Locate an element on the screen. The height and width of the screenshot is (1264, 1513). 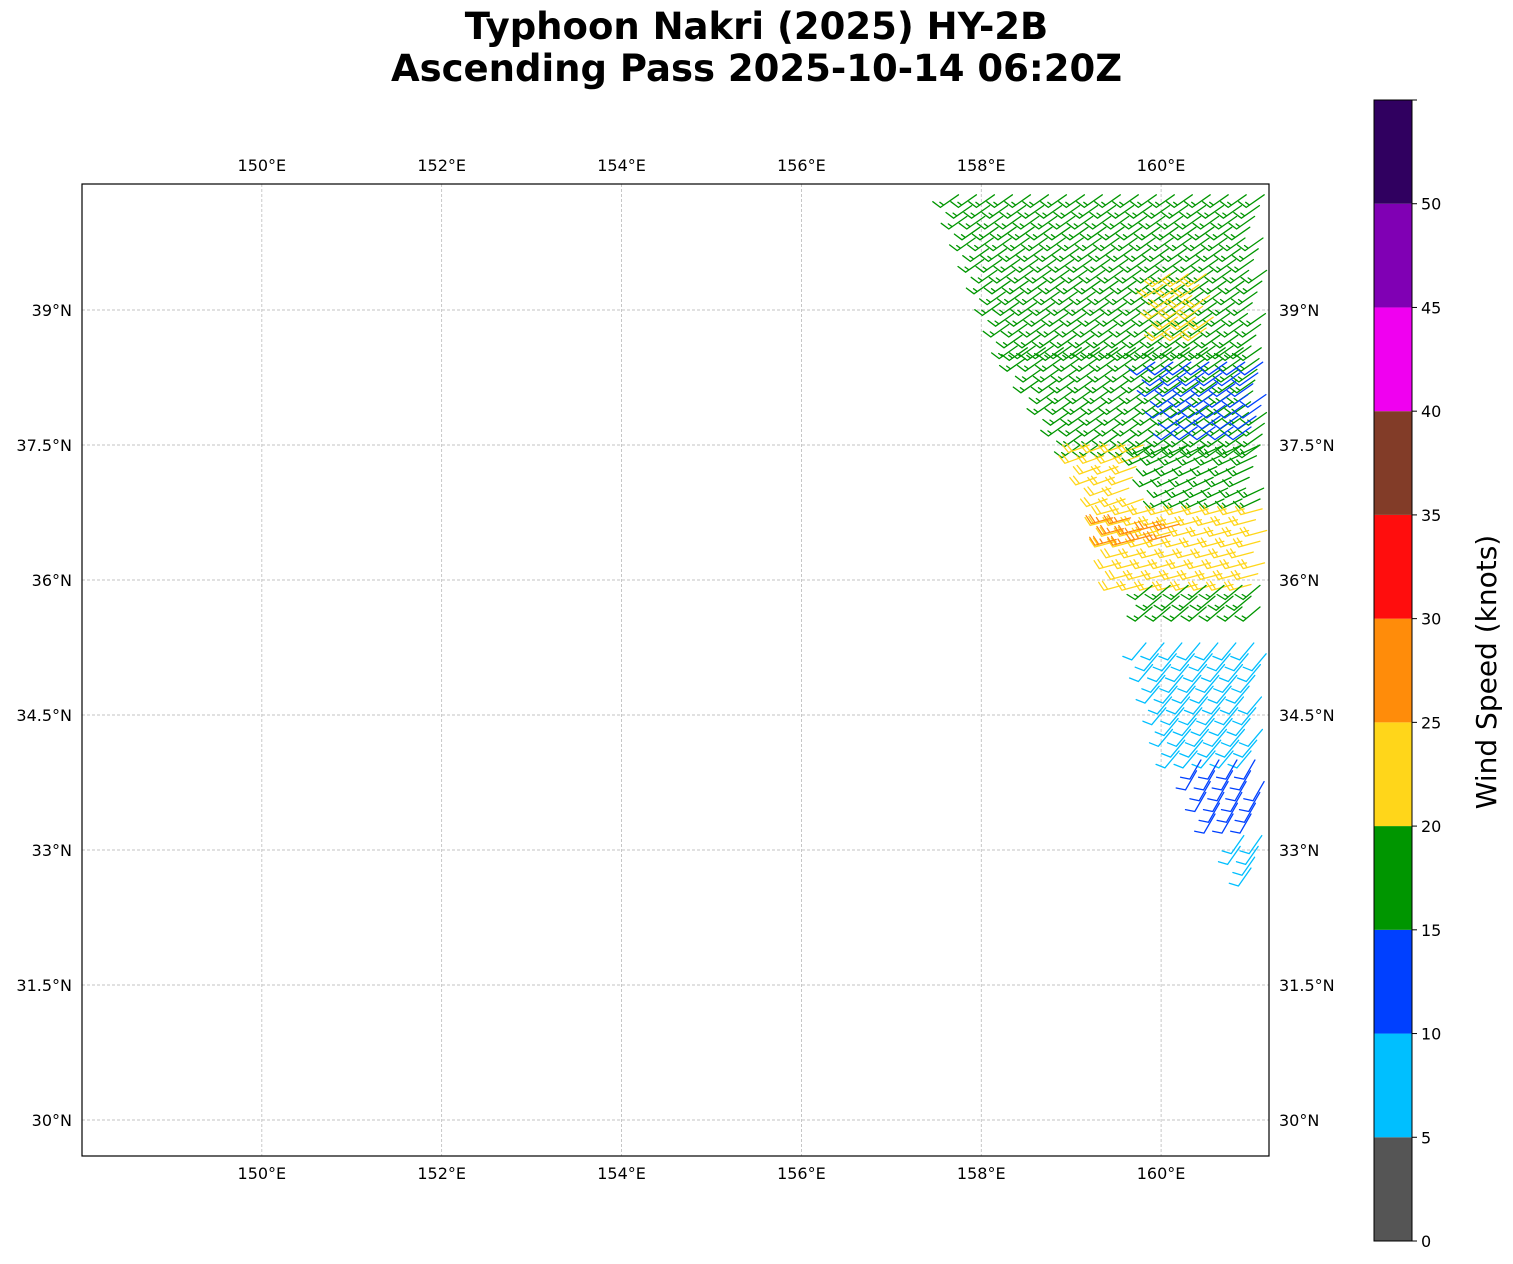
lat-tick-label: 31.5°N is located at coordinates (44, 985).